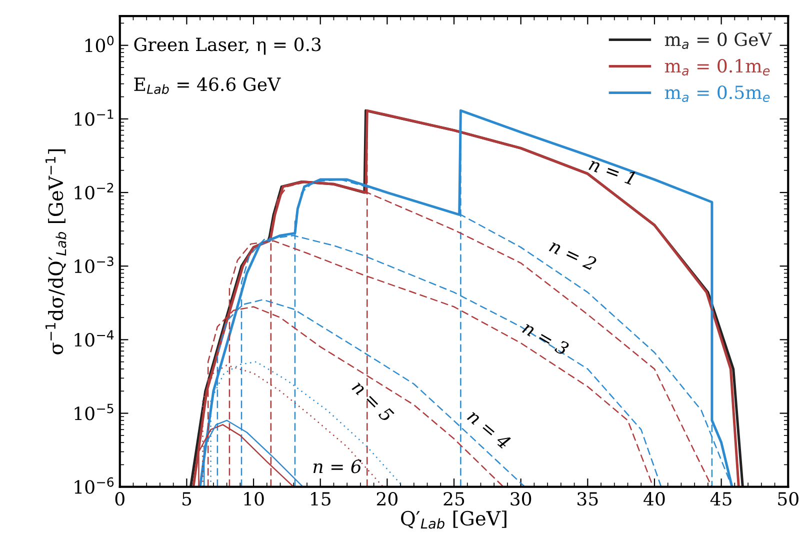 Image resolution: width=810 pixels, height=535 pixels. Describe the element at coordinates (94, 412) in the screenshot. I see `y-tick-label: 10$^{−5}$` at that location.